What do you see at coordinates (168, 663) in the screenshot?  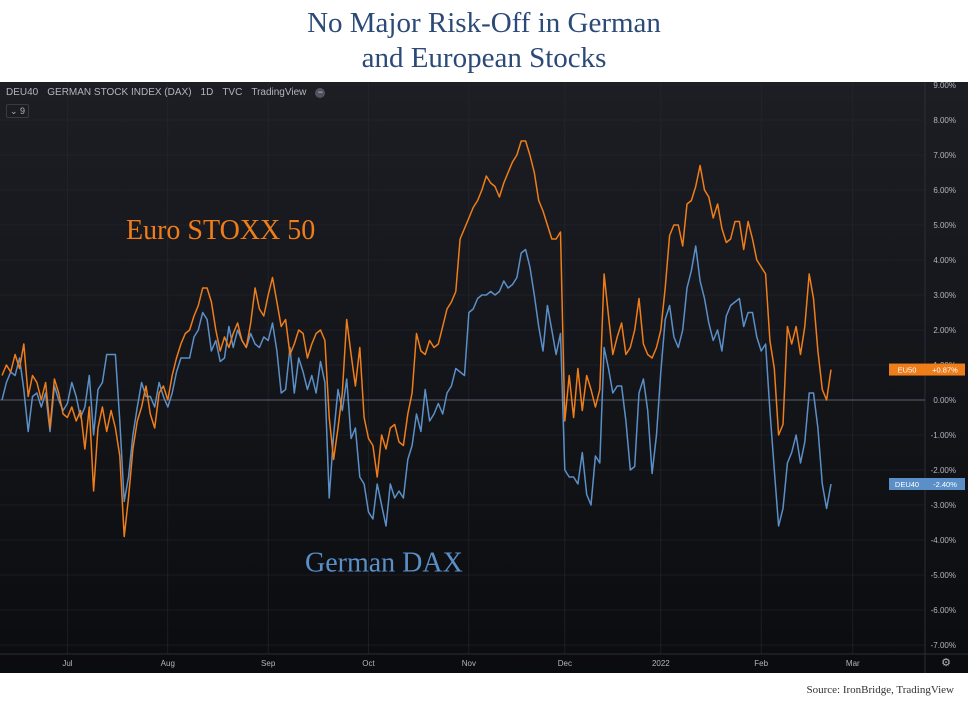 I see `x-tick-label: Aug` at bounding box center [168, 663].